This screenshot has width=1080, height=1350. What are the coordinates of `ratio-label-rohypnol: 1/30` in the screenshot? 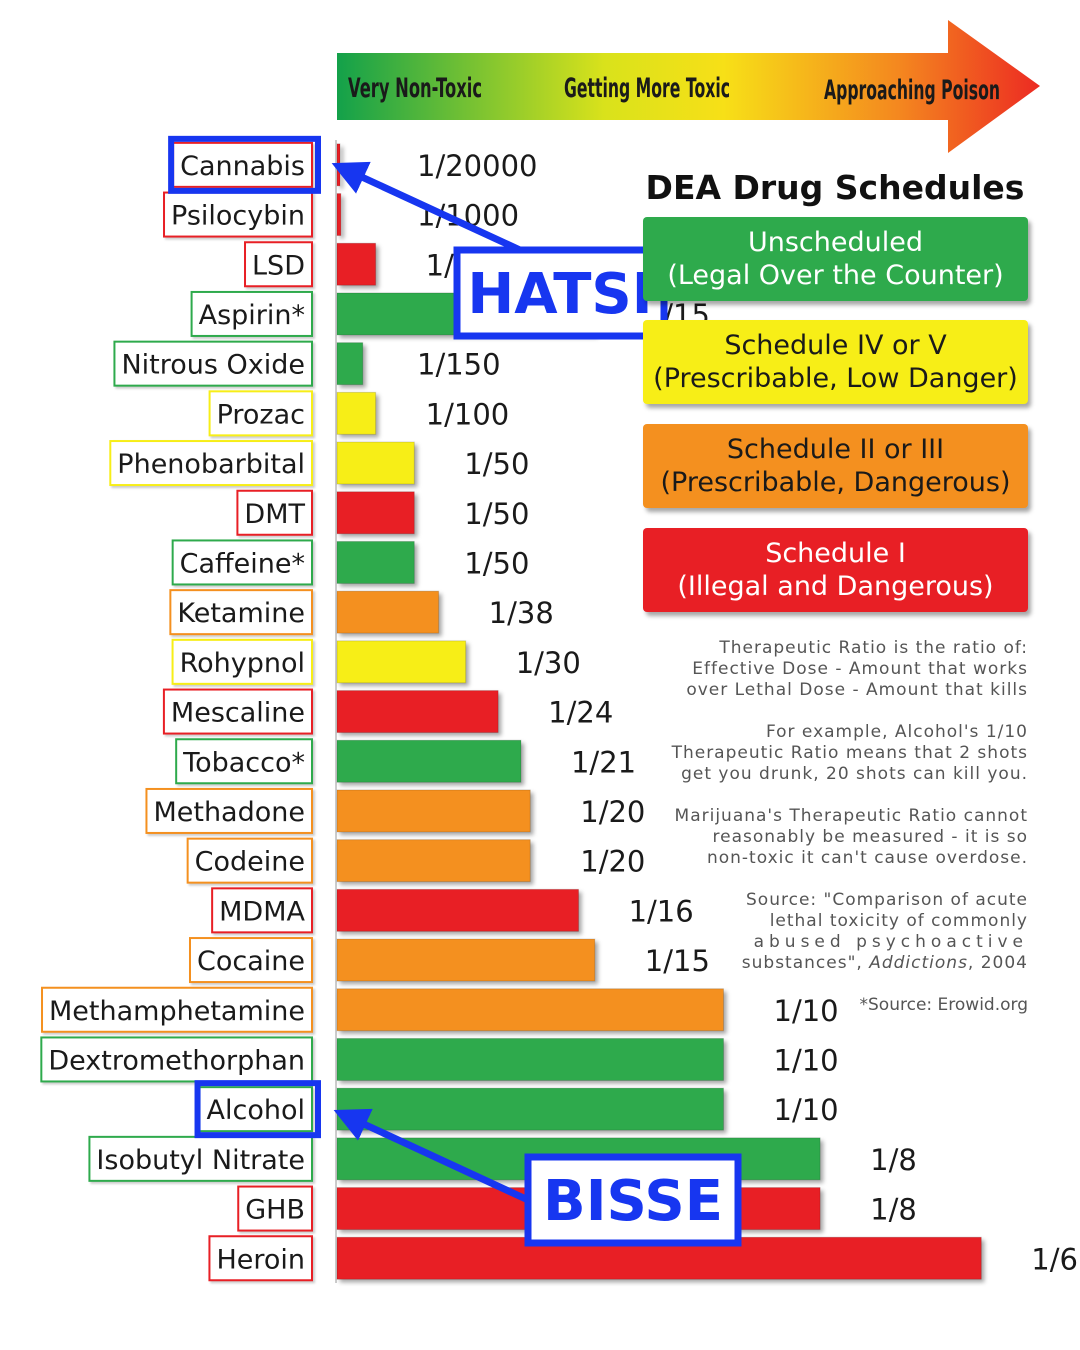 It's located at (548, 663).